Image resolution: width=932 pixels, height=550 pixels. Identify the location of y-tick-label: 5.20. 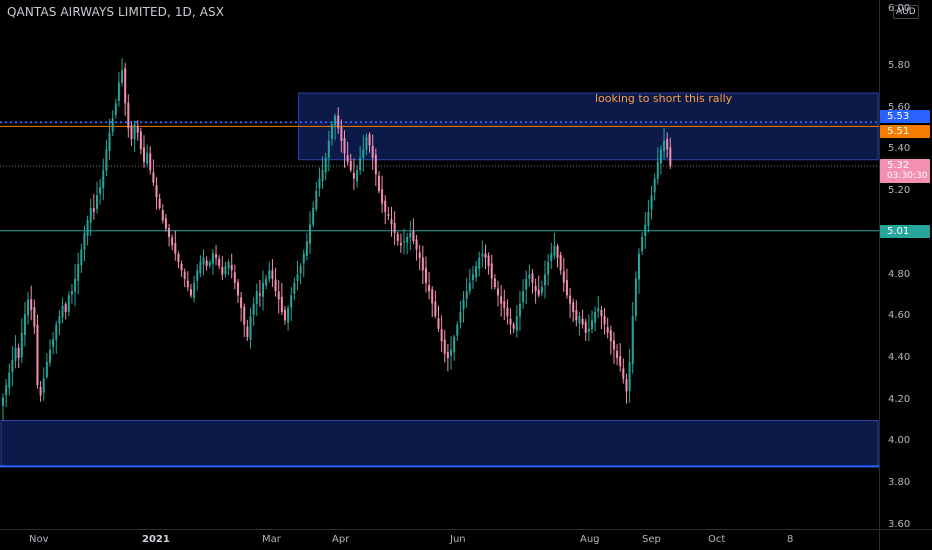
(899, 191).